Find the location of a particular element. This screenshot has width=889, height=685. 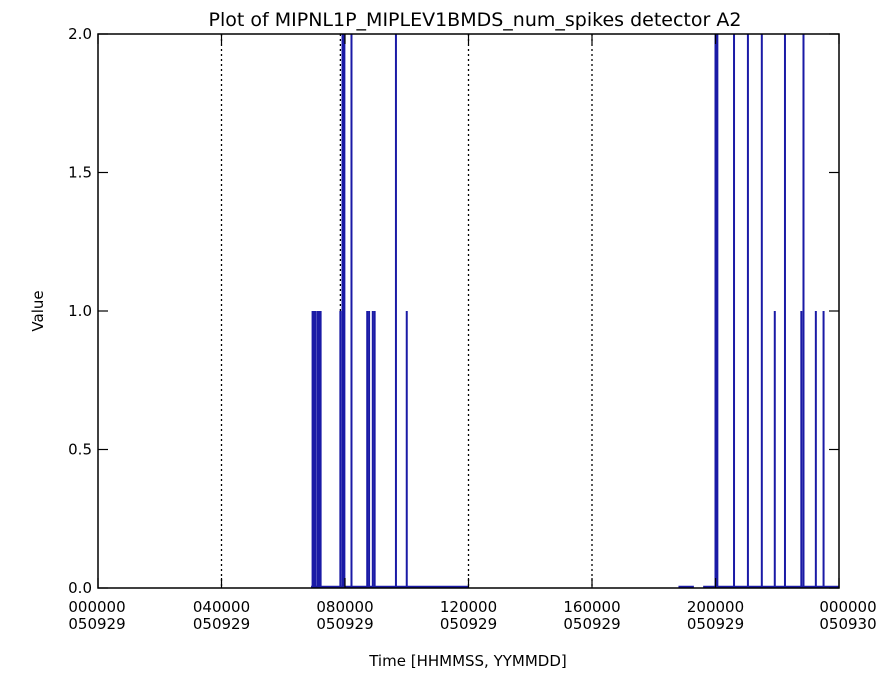

y-axis-label: Value is located at coordinates (38, 310).